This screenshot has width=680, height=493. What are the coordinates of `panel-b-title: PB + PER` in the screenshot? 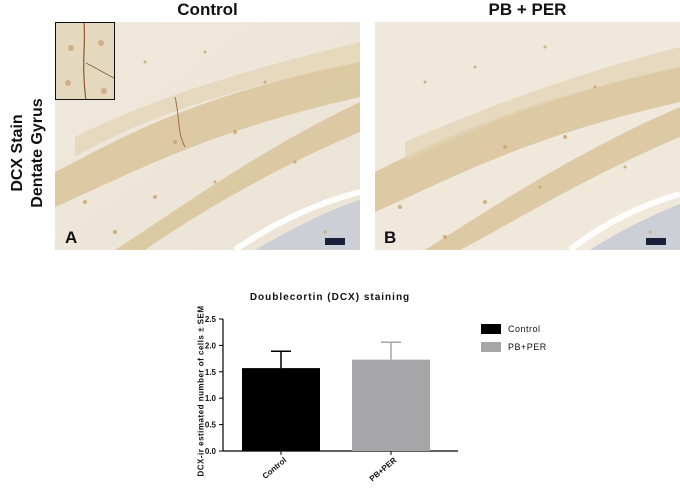 It's located at (527, 9).